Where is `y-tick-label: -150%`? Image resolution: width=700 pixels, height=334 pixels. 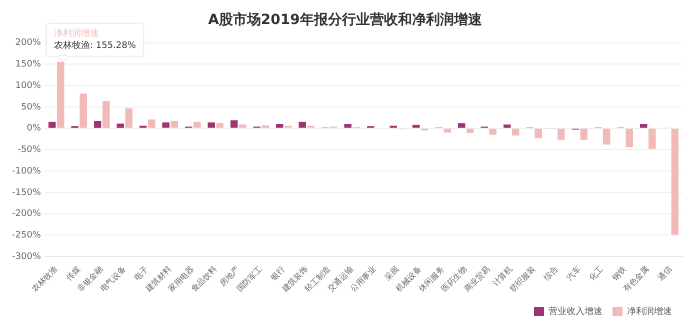
y-tick-label: -150% is located at coordinates (27, 193).